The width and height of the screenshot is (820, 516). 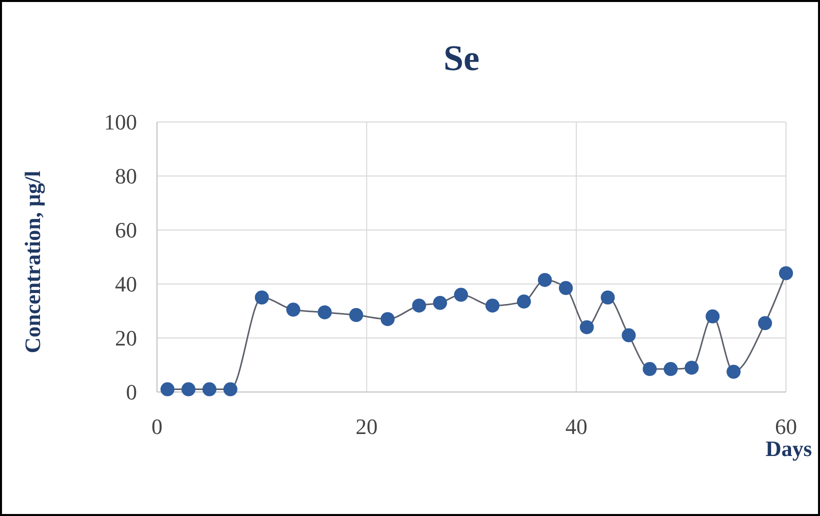 I want to click on chart-title: Se, so click(x=462, y=58).